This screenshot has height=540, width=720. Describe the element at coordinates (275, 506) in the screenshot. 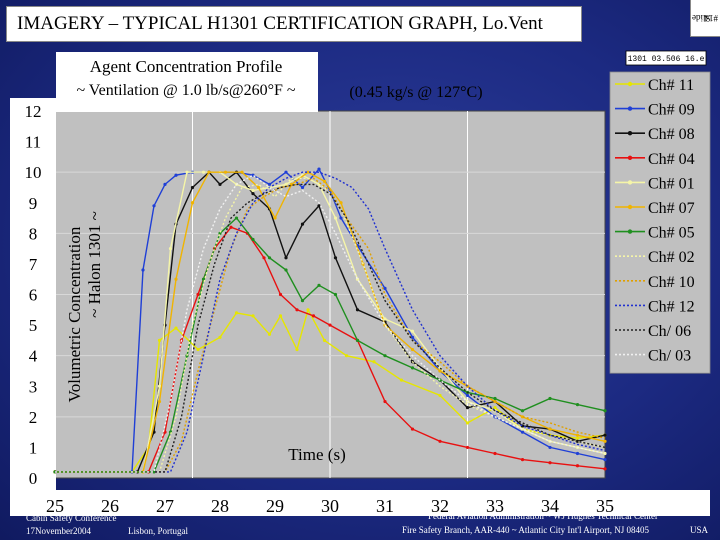

I see `x-tick-label: 29` at that location.